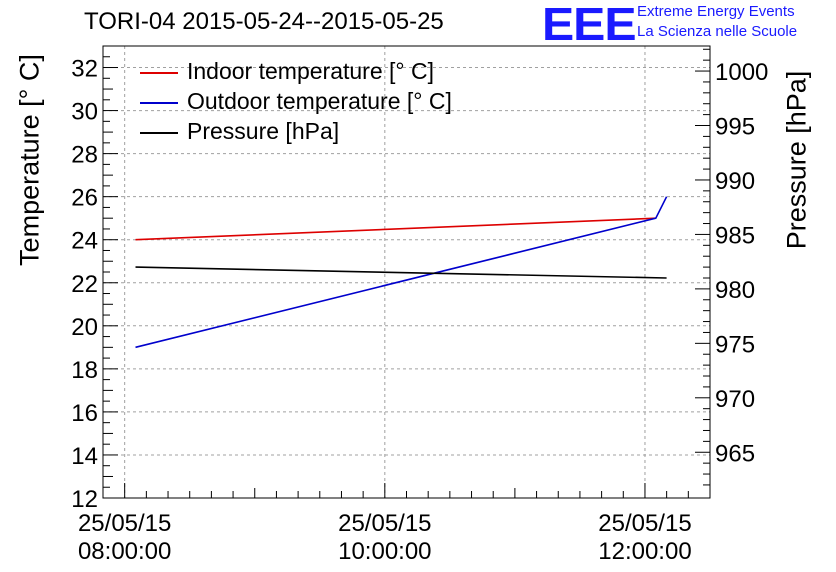 The image size is (836, 572). What do you see at coordinates (263, 131) in the screenshot?
I see `legend-label-pressure: Pressure [hPa]` at bounding box center [263, 131].